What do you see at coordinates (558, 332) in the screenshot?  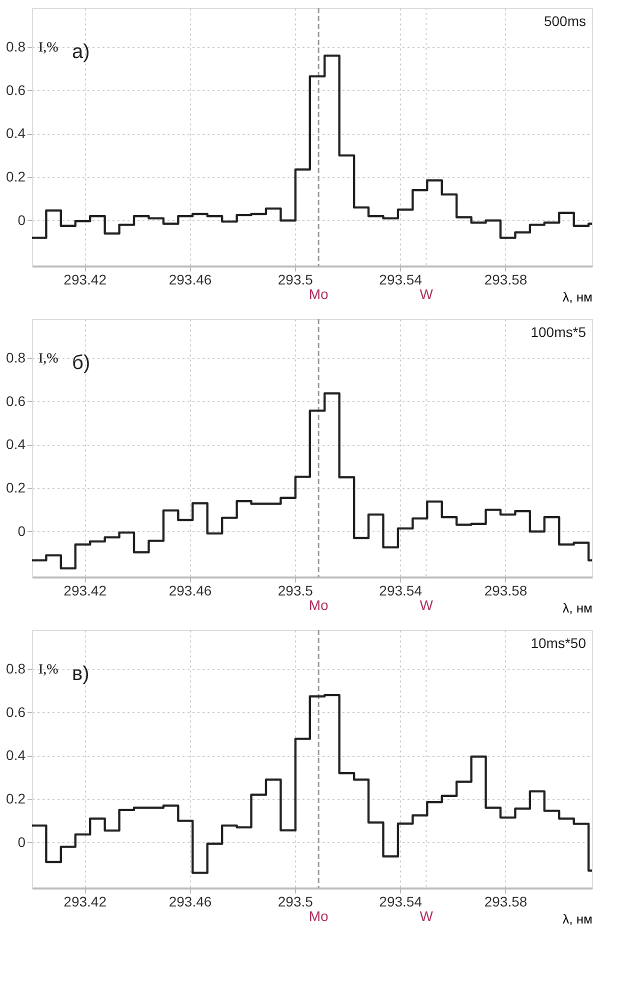 I see `annotation: 100ms*5` at bounding box center [558, 332].